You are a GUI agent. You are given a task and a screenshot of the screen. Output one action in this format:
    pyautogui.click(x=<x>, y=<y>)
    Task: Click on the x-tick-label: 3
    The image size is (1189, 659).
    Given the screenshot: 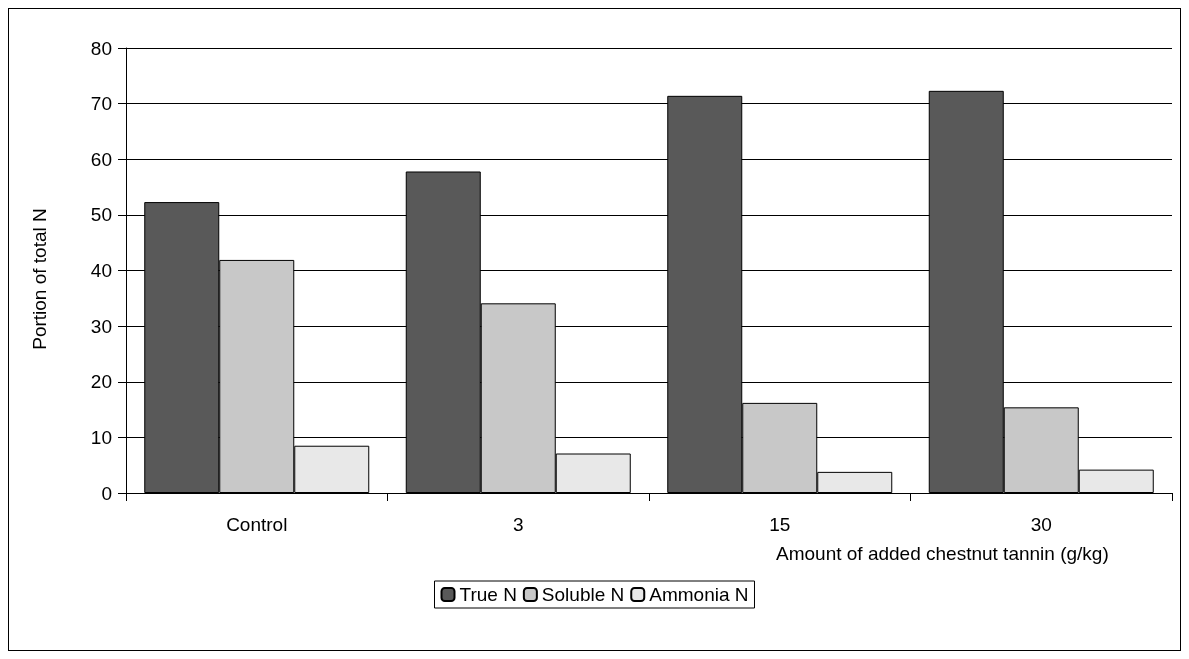 What is the action you would take?
    pyautogui.click(x=518, y=524)
    